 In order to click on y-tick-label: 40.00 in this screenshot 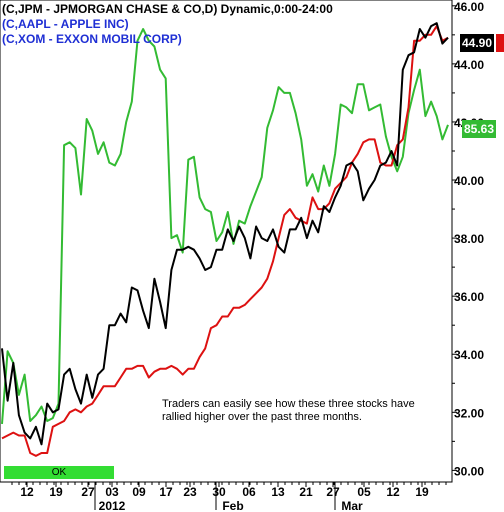, I will do `click(469, 181)`.